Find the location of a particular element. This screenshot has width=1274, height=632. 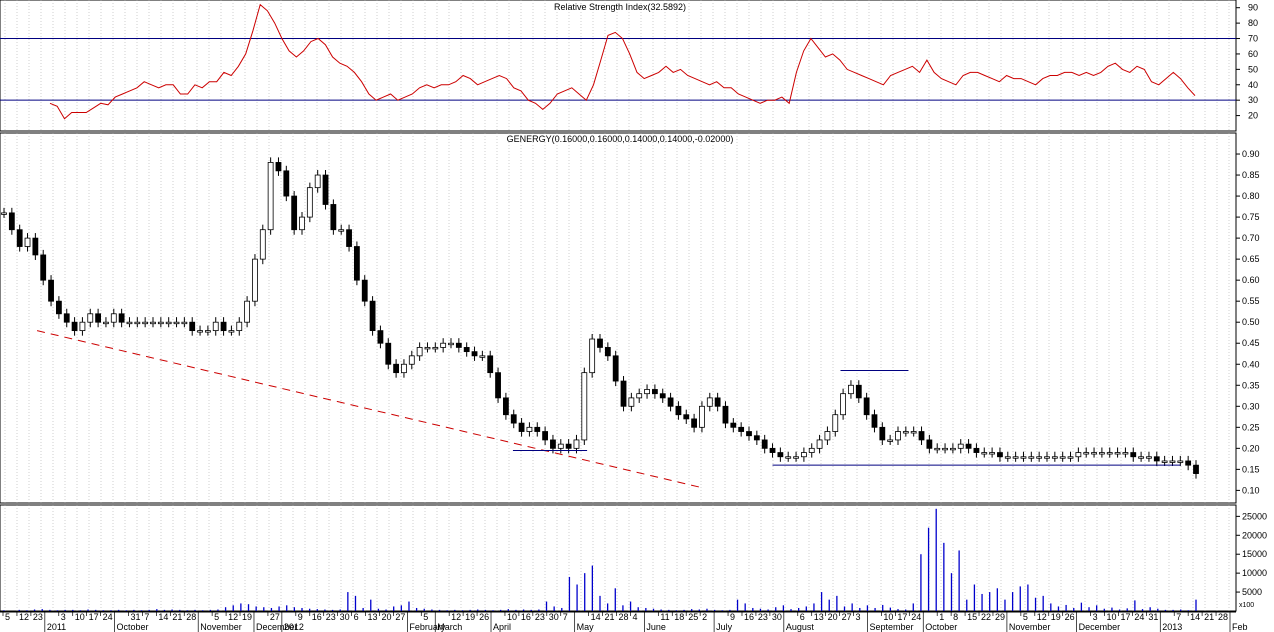

x-day-label: 20 is located at coordinates (833, 617).